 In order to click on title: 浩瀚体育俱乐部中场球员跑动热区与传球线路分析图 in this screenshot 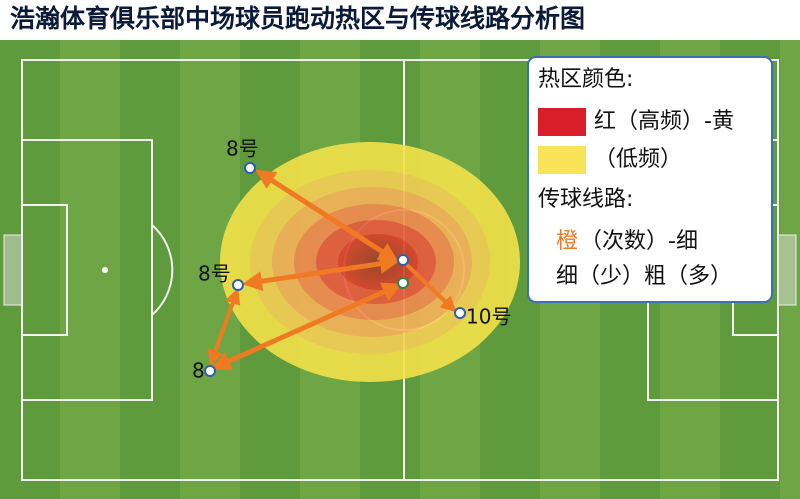, I will do `click(297, 18)`.